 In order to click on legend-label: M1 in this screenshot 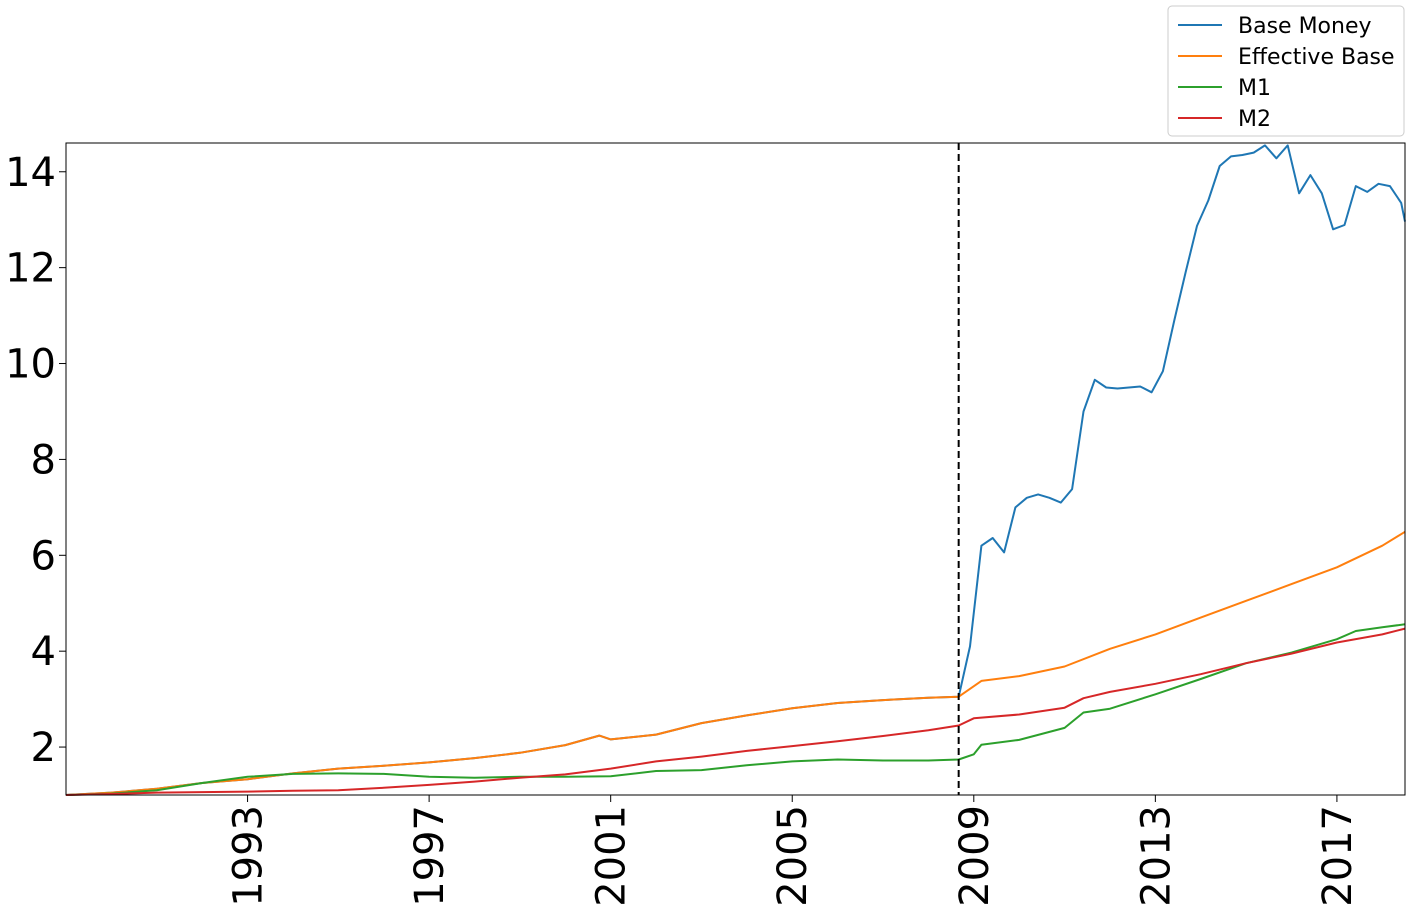, I will do `click(1254, 88)`.